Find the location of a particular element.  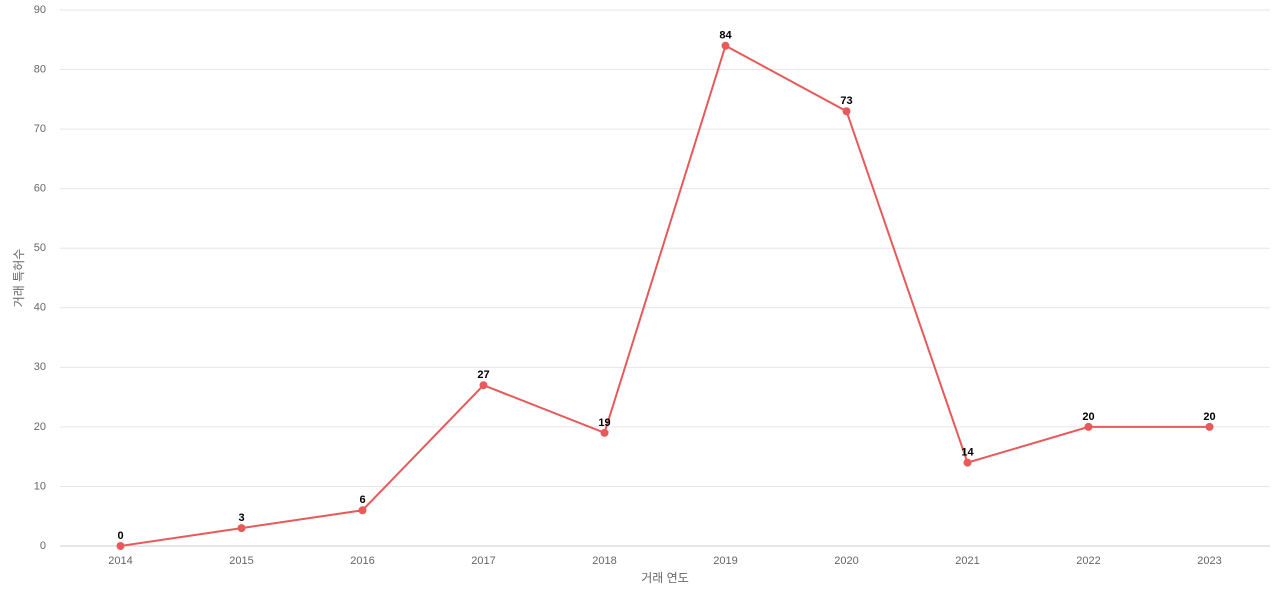

data-label: 27 is located at coordinates (483, 375).